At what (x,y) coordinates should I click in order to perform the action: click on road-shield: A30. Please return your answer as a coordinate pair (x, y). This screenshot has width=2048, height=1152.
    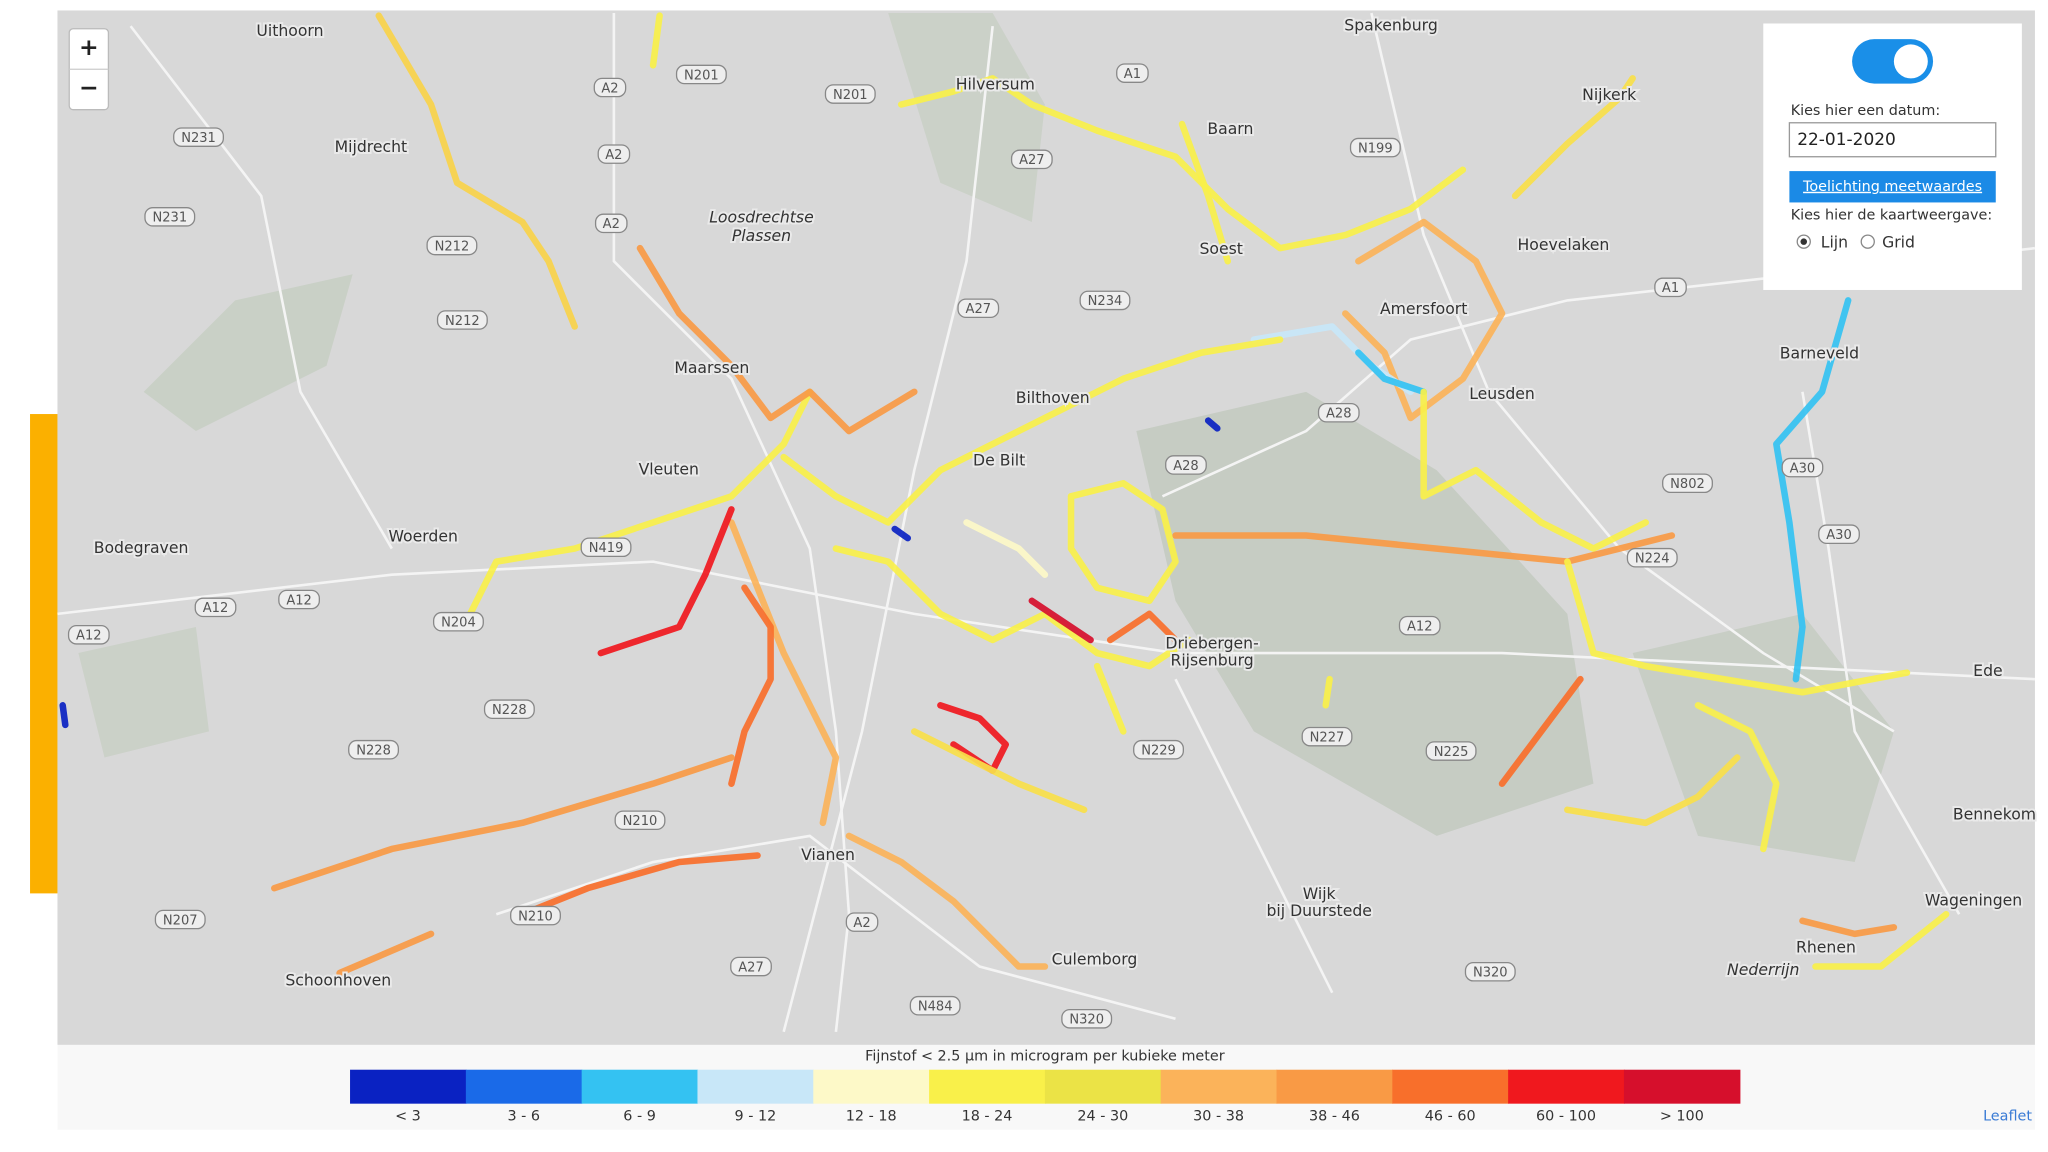
    Looking at the image, I should click on (1839, 534).